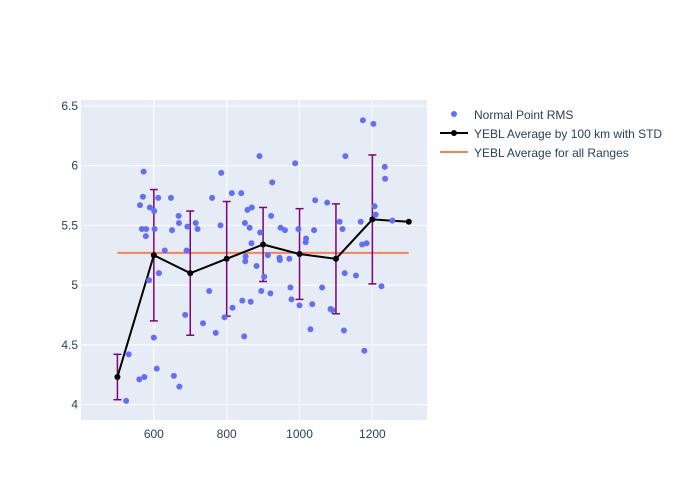 Image resolution: width=700 pixels, height=500 pixels. I want to click on legend-marker-average, so click(454, 133).